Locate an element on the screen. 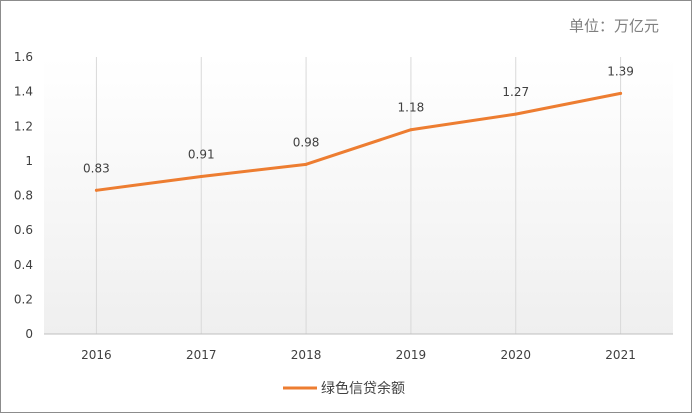  data-label: 0.91 is located at coordinates (201, 154).